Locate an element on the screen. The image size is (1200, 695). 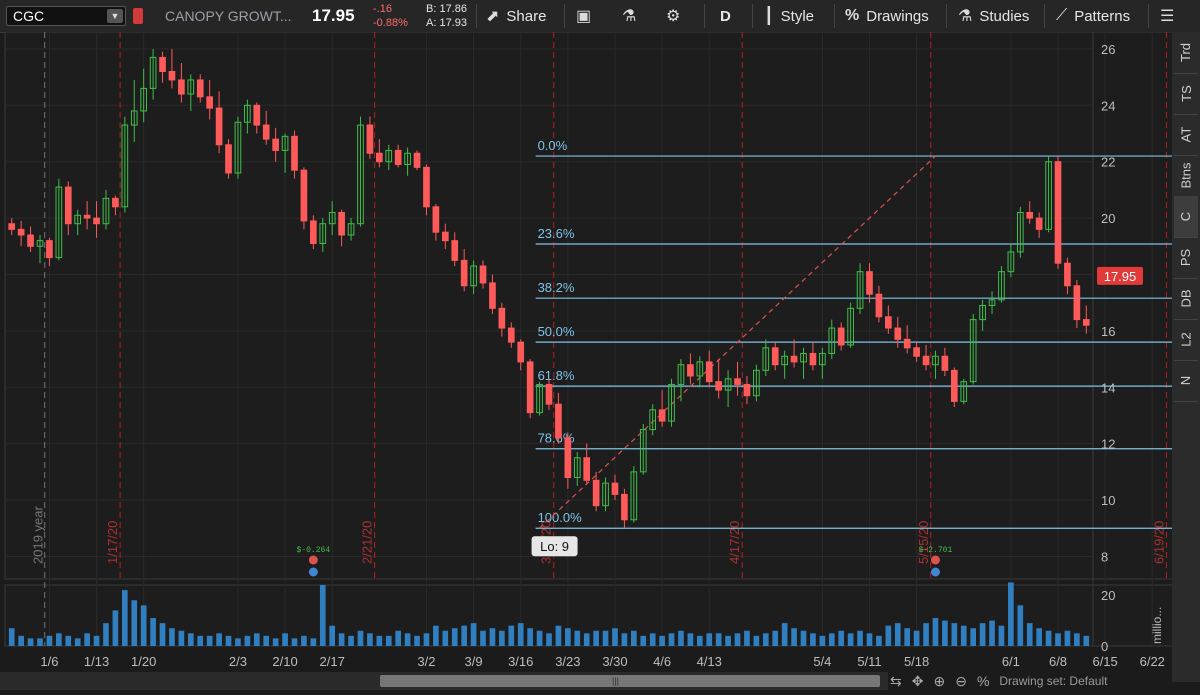
toolbar-divider is located at coordinates (946, 16).